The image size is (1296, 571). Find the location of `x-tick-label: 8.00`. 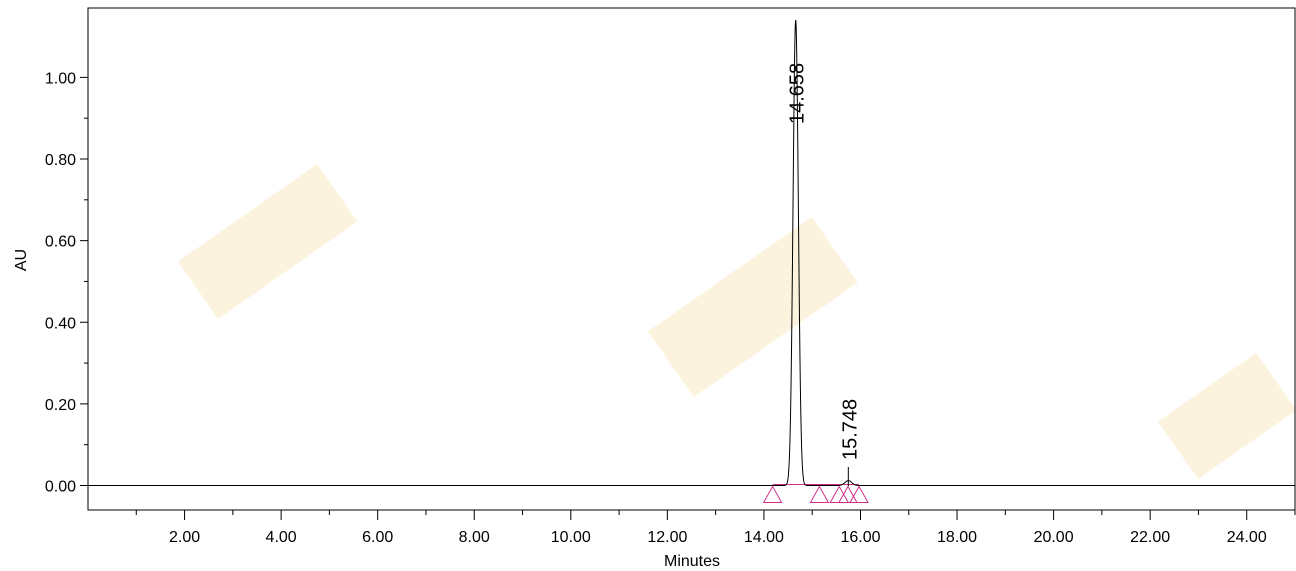

x-tick-label: 8.00 is located at coordinates (474, 537).